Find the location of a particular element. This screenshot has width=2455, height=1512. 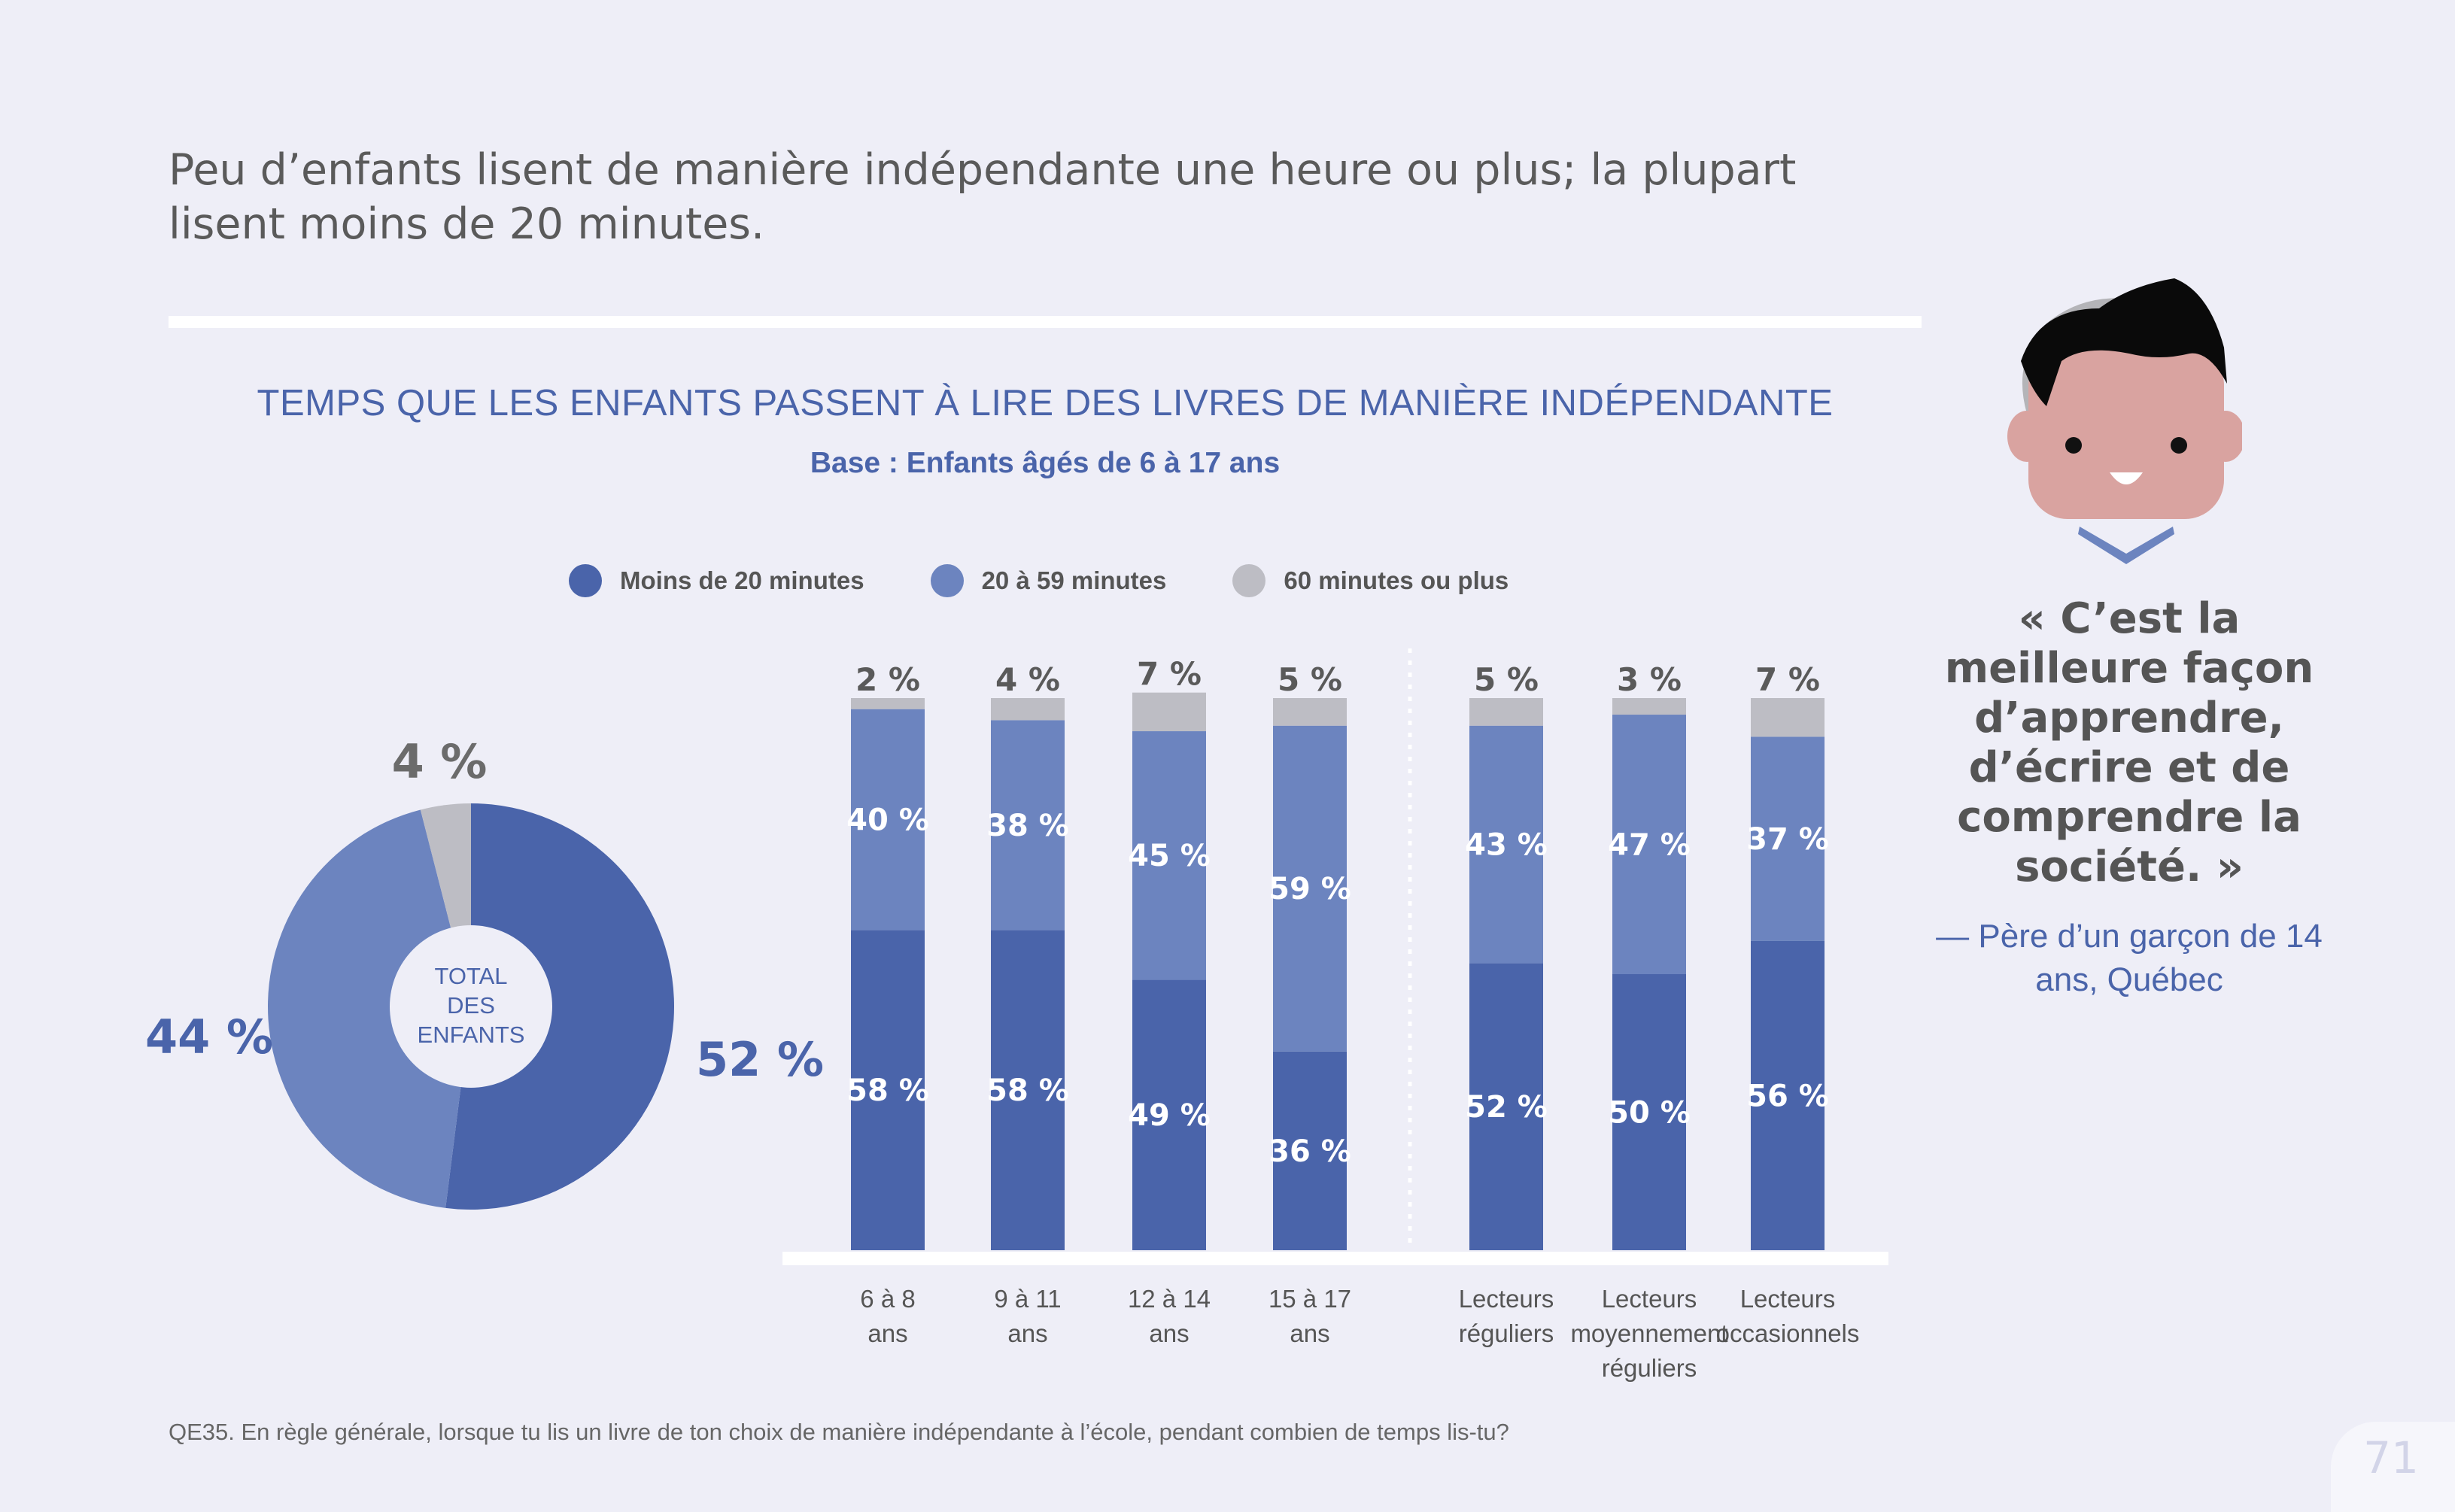

legend-item-20-59: 20 à 59 minutes is located at coordinates (1048, 580).